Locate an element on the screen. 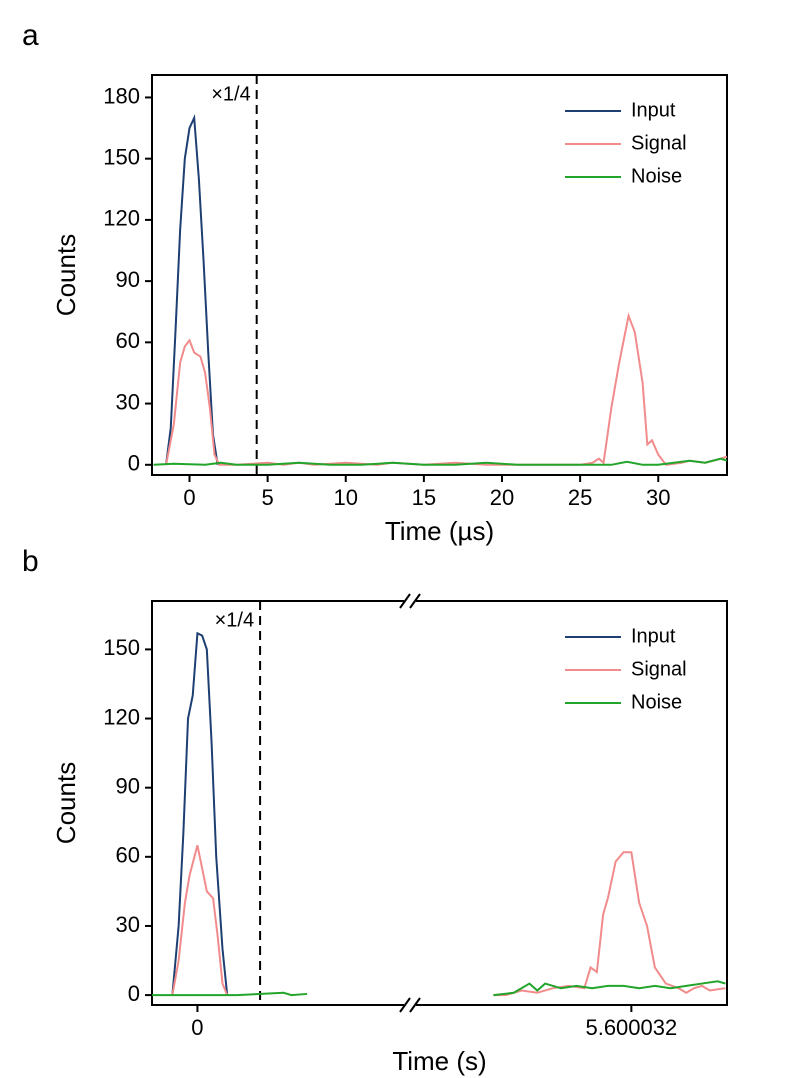  panel-label: a is located at coordinates (30, 35).